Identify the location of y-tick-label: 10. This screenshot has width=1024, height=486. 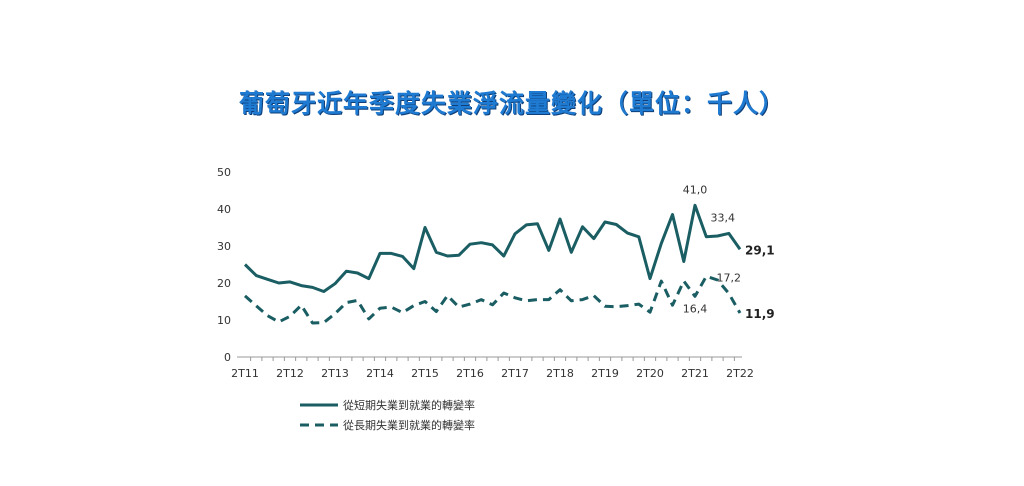
(224, 320).